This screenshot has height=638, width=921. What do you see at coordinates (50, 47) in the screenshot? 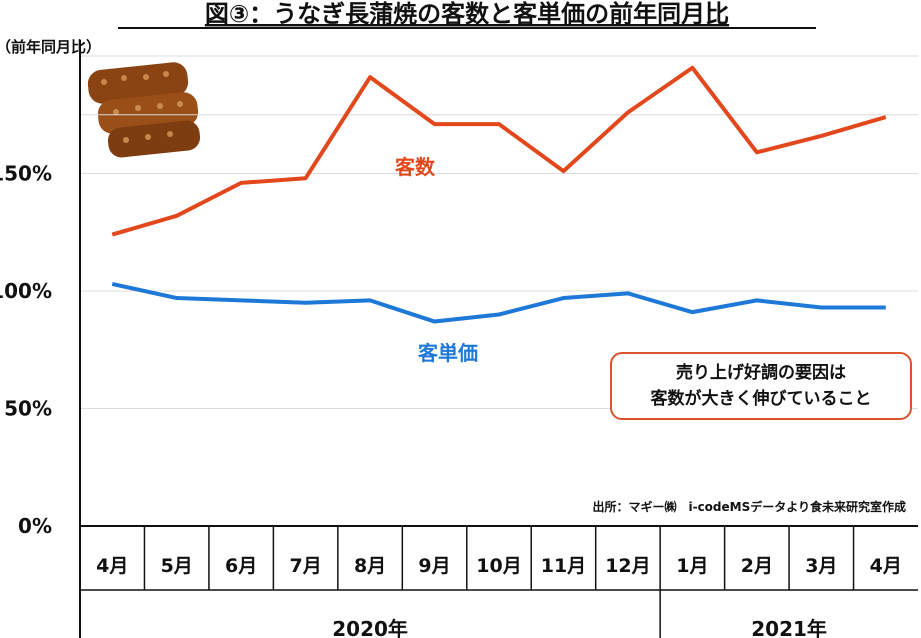
I see `y-axis-label: （前年同月比）` at bounding box center [50, 47].